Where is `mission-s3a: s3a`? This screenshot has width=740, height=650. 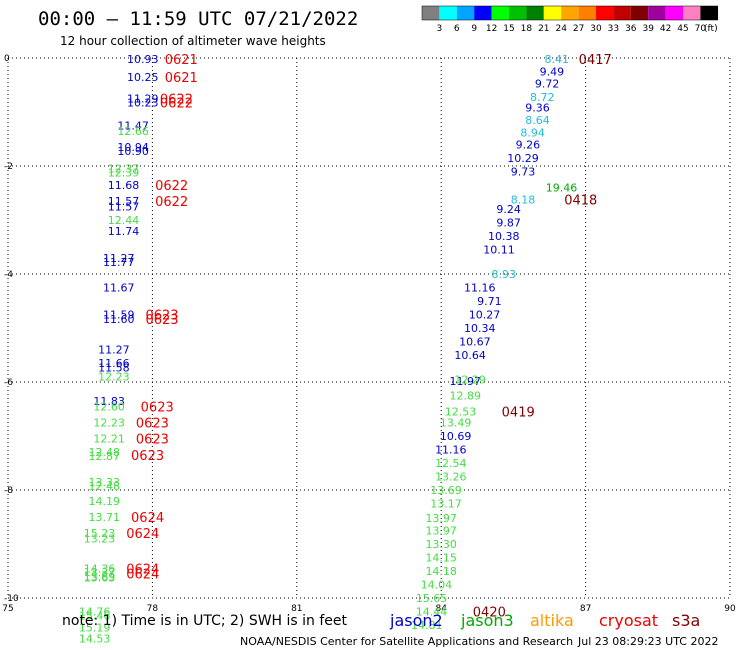
mission-s3a: s3a is located at coordinates (686, 620).